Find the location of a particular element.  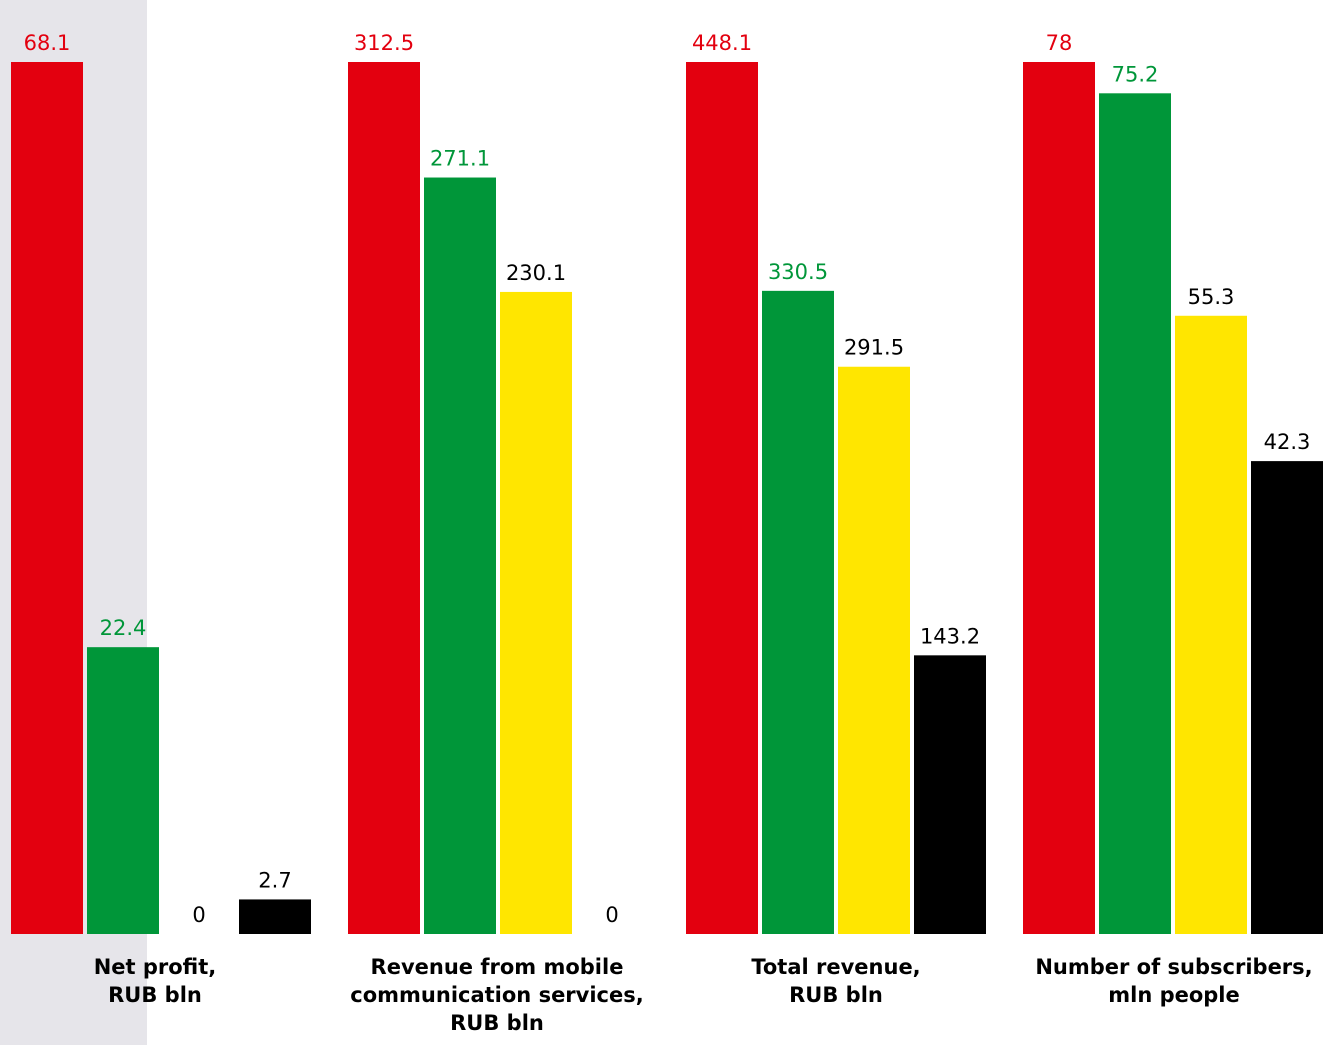

category-label-1-line-1: communication services, is located at coordinates (496, 995).